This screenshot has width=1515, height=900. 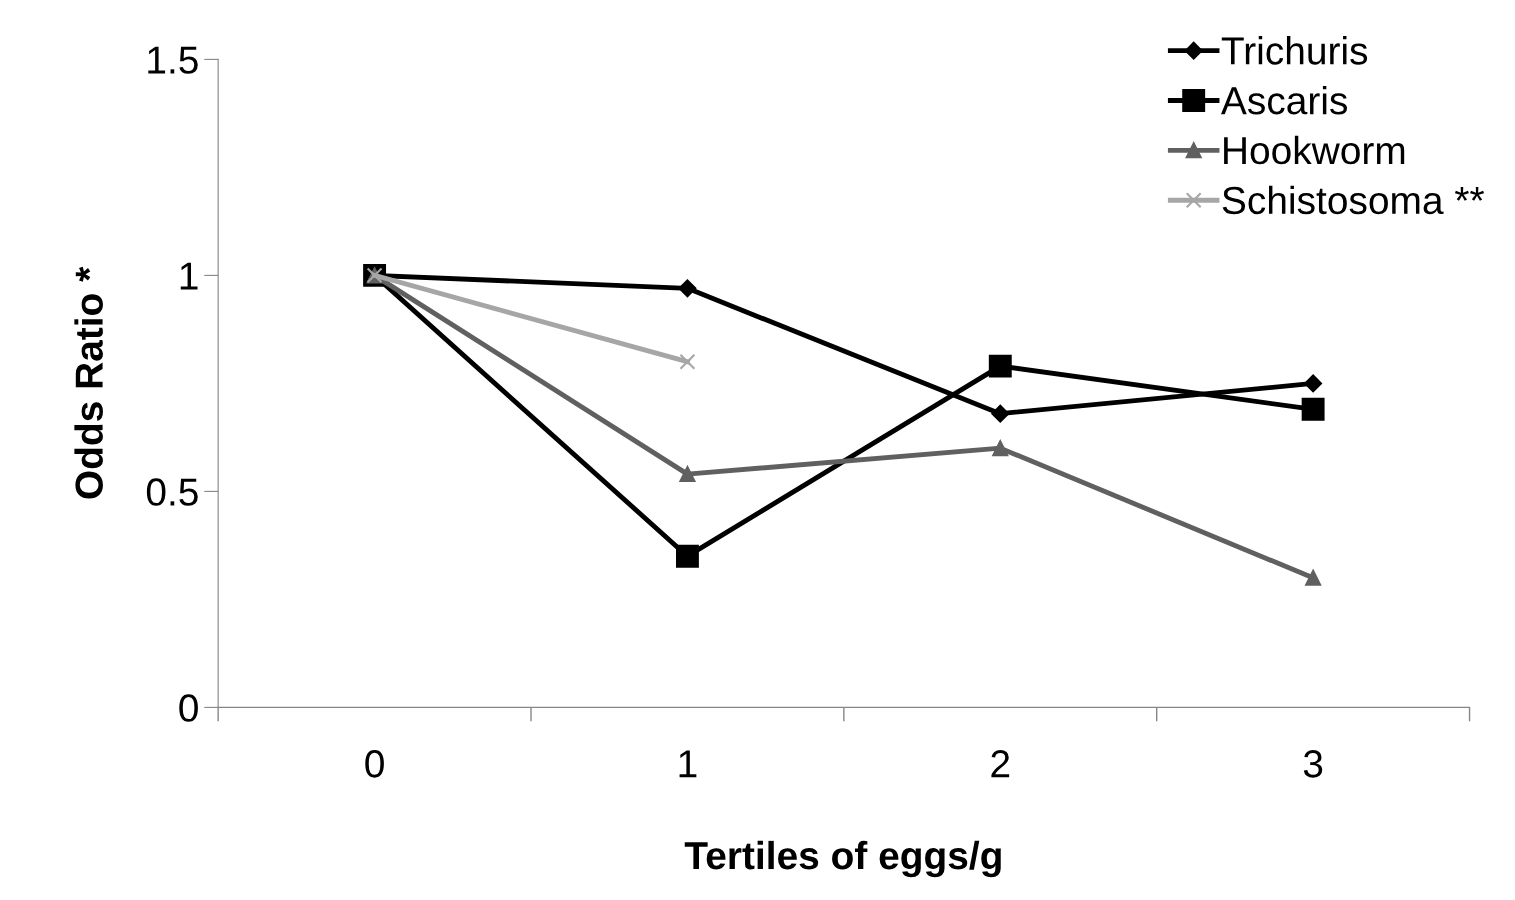 What do you see at coordinates (173, 60) in the screenshot?
I see `y-tick-label: 1.5` at bounding box center [173, 60].